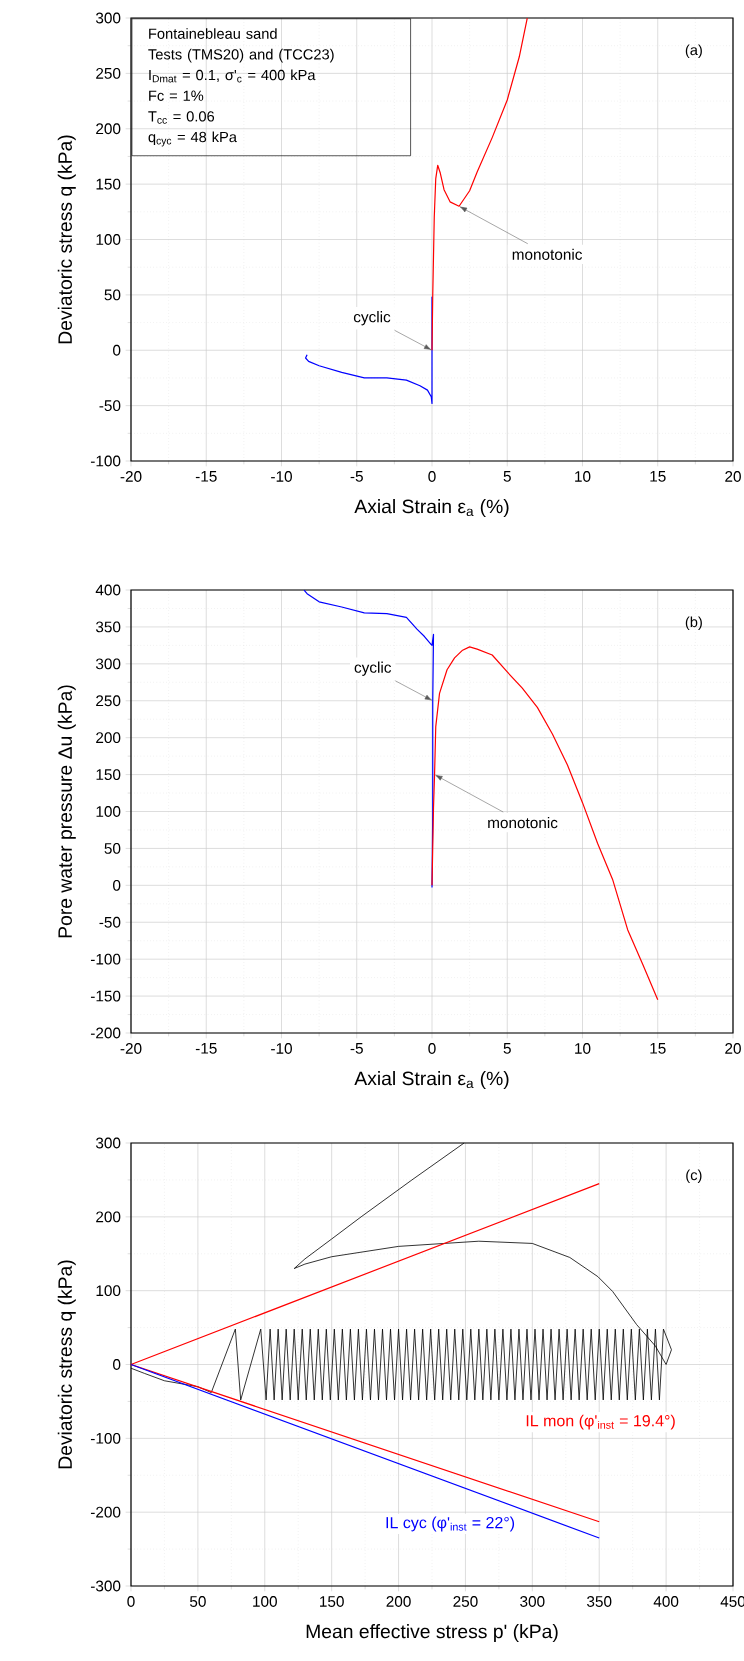  Describe the element at coordinates (192, 139) in the screenshot. I see `annotation: q$_{cyc}$ = 48 kPa` at that location.